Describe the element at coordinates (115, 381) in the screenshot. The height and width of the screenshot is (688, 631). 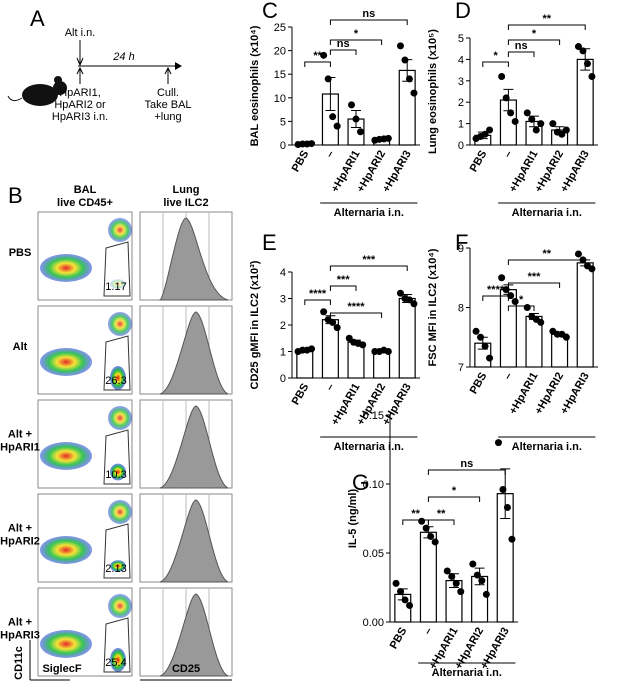
I see `gate-value: 26.3` at that location.